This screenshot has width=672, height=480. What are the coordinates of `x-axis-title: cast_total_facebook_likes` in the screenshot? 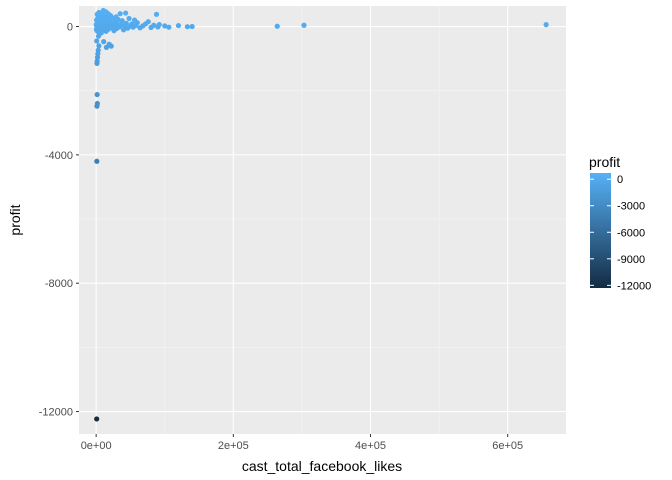 It's located at (322, 466).